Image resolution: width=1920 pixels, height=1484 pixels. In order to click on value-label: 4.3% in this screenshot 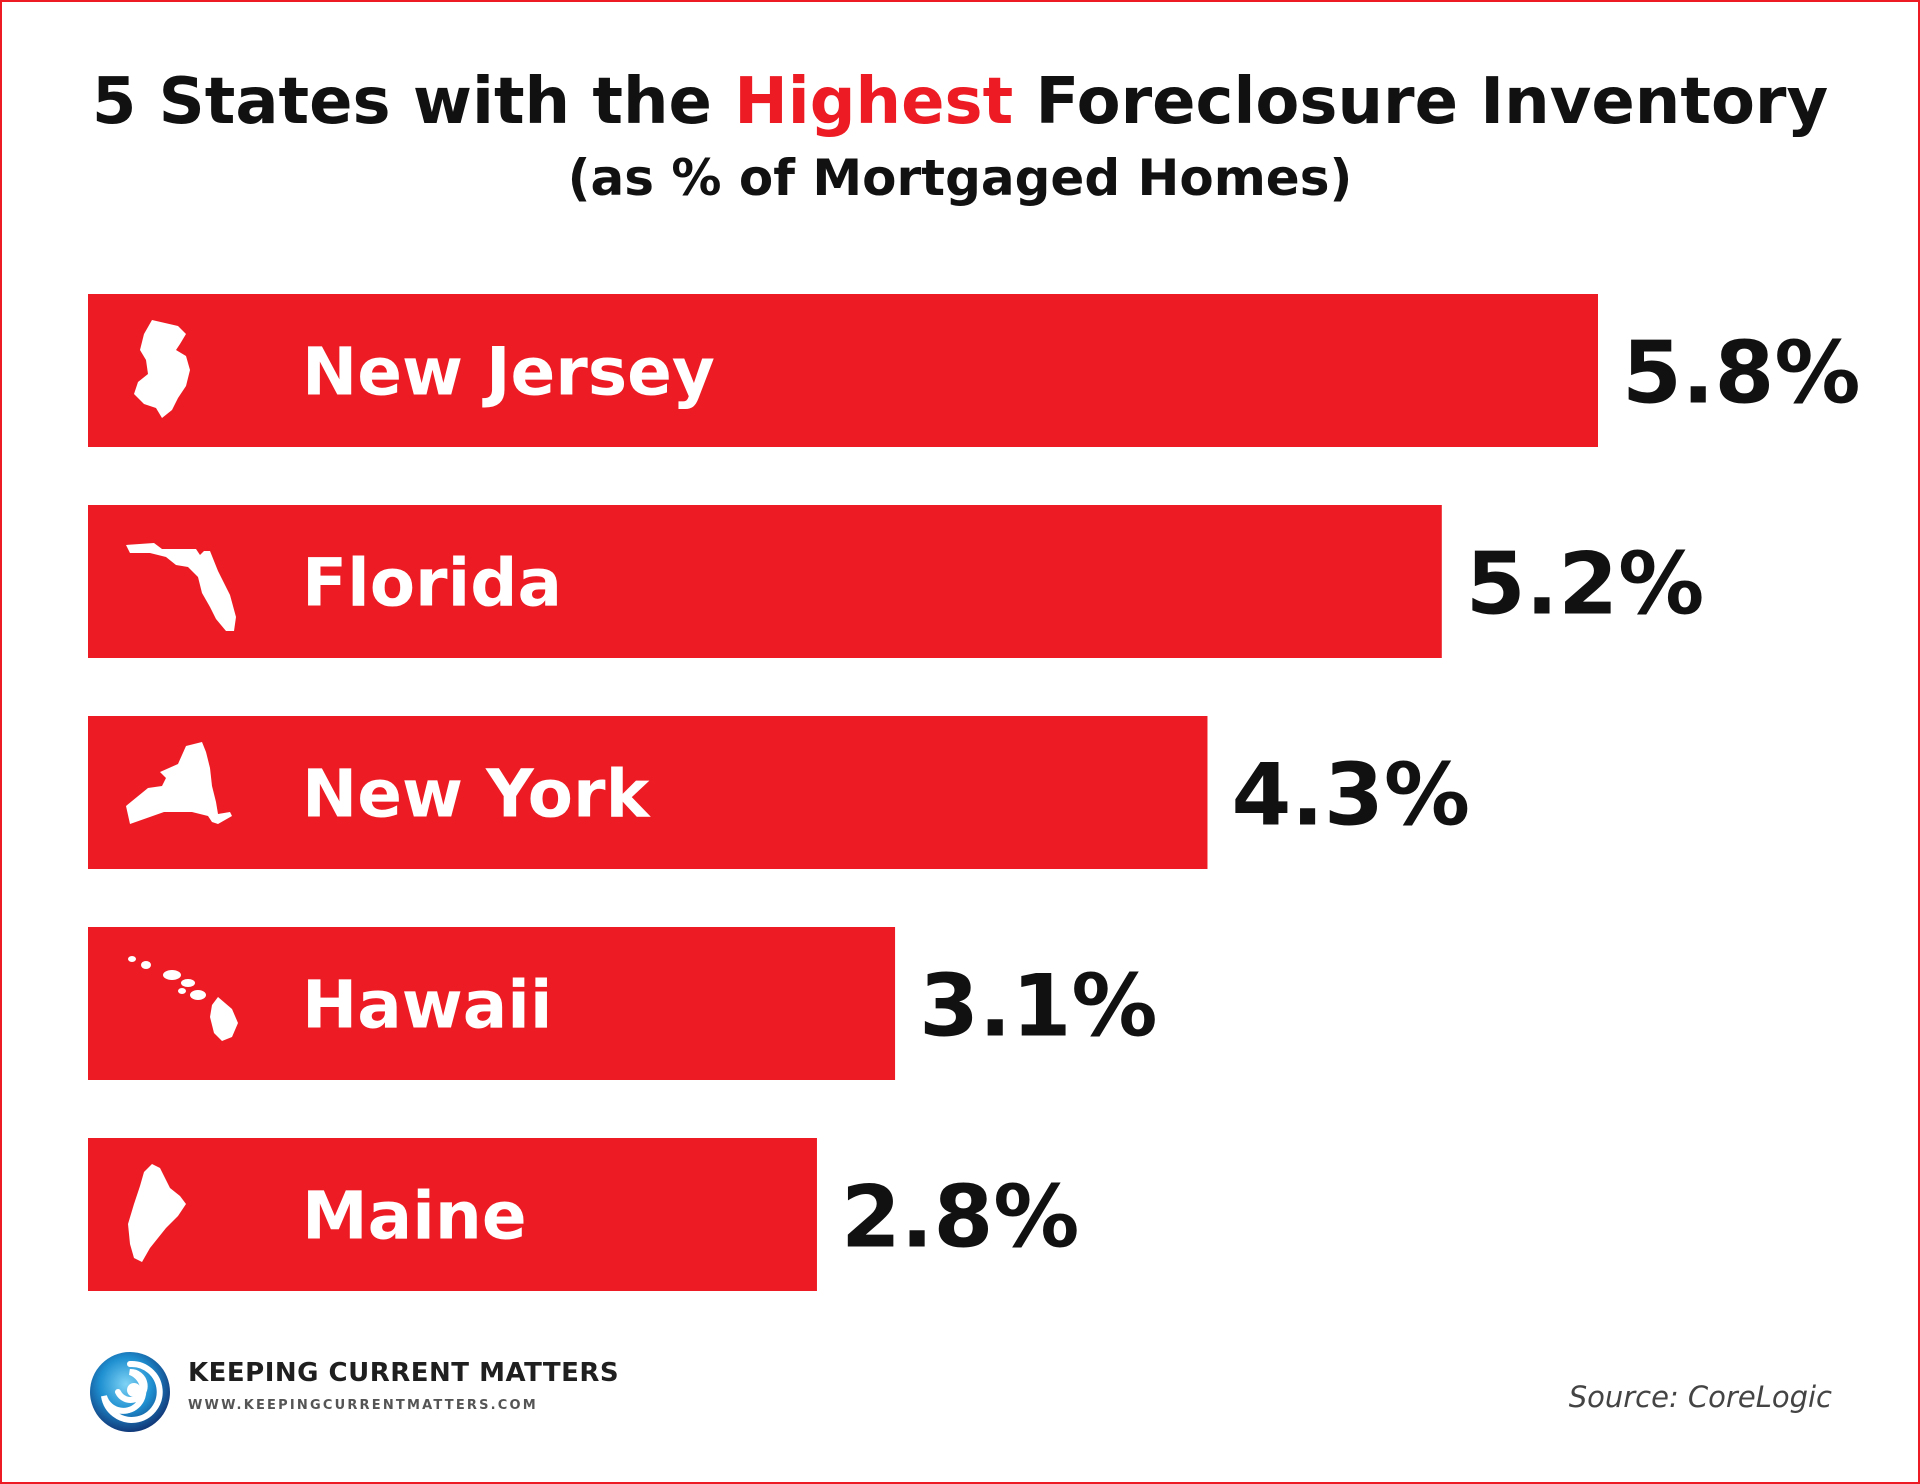, I will do `click(1350, 796)`.